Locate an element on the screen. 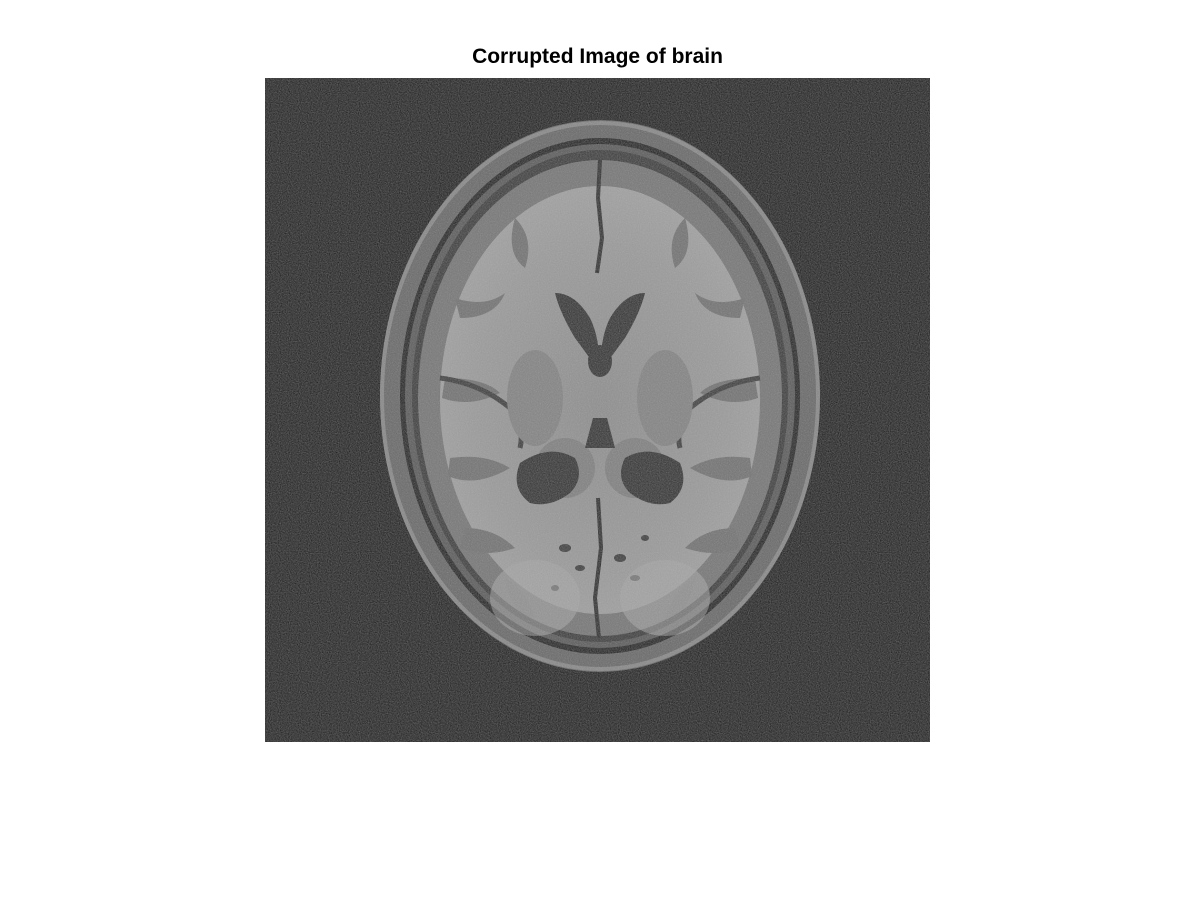 The width and height of the screenshot is (1200, 900). anterior-fissure is located at coordinates (600, 216).